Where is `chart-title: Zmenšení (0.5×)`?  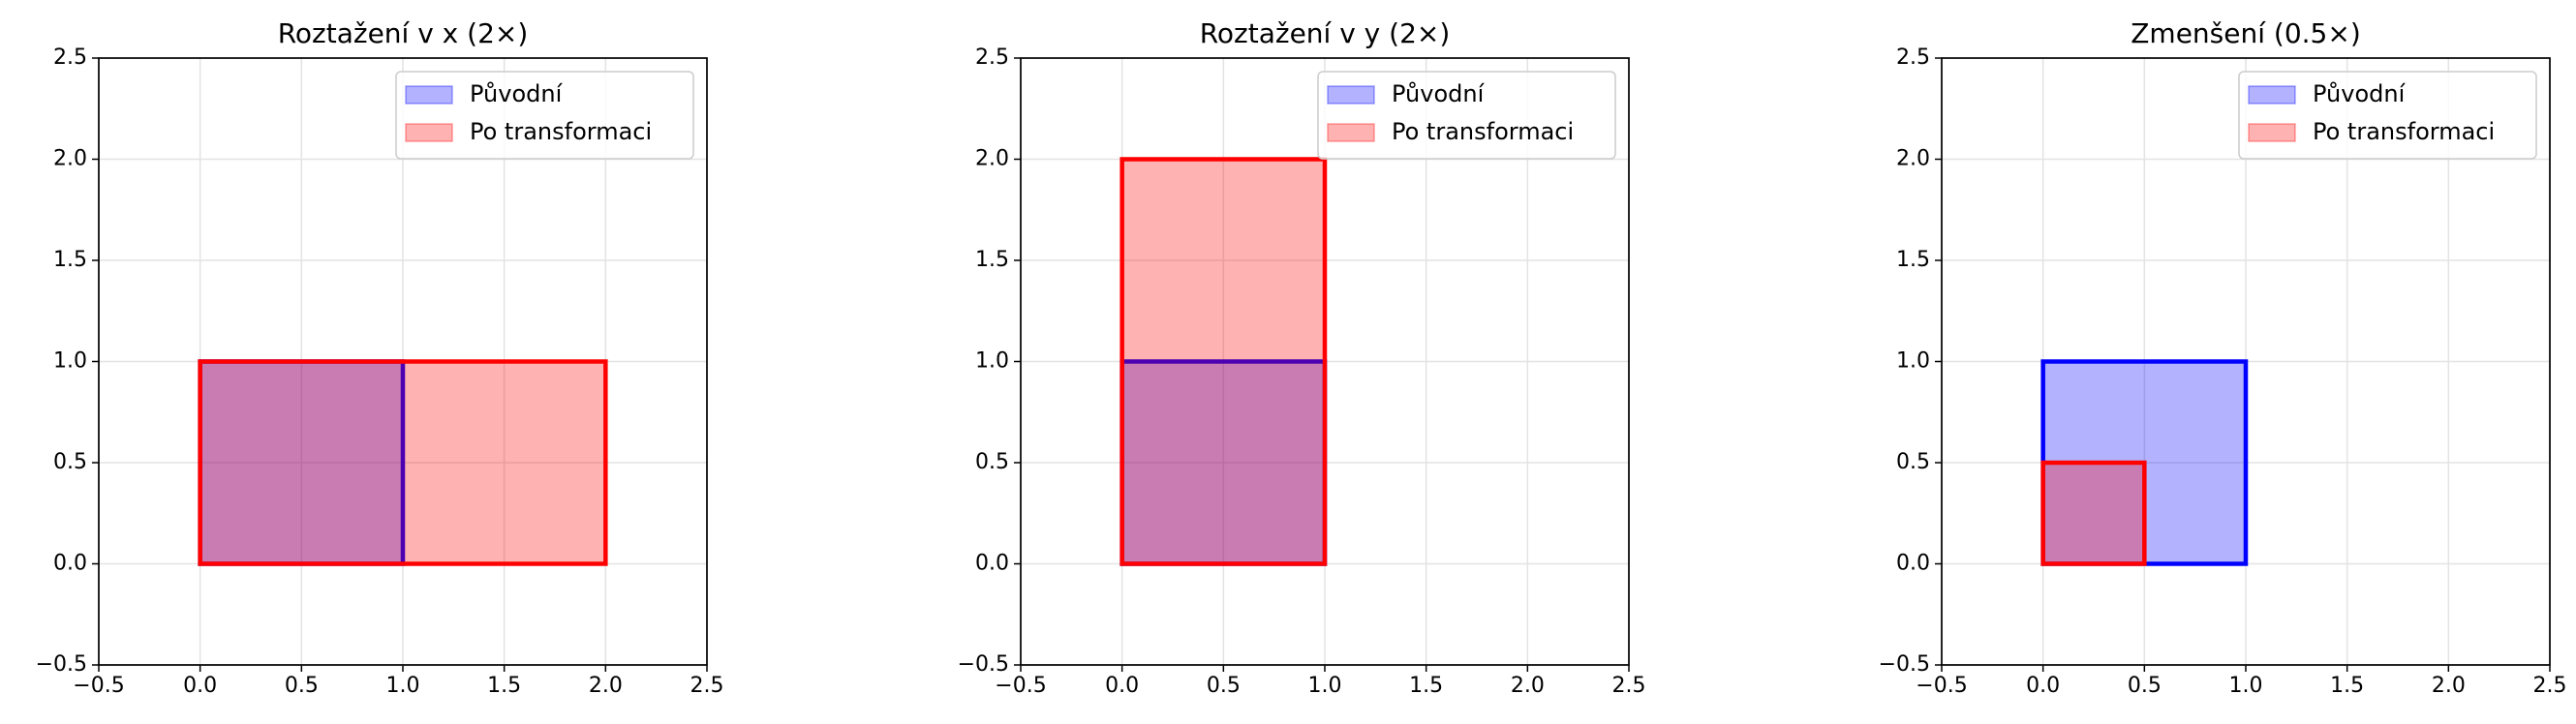 chart-title: Zmenšení (0.5×) is located at coordinates (2246, 33).